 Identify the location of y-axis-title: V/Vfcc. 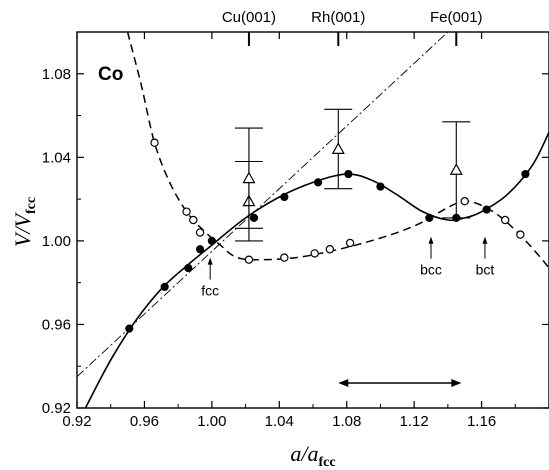
(24, 222).